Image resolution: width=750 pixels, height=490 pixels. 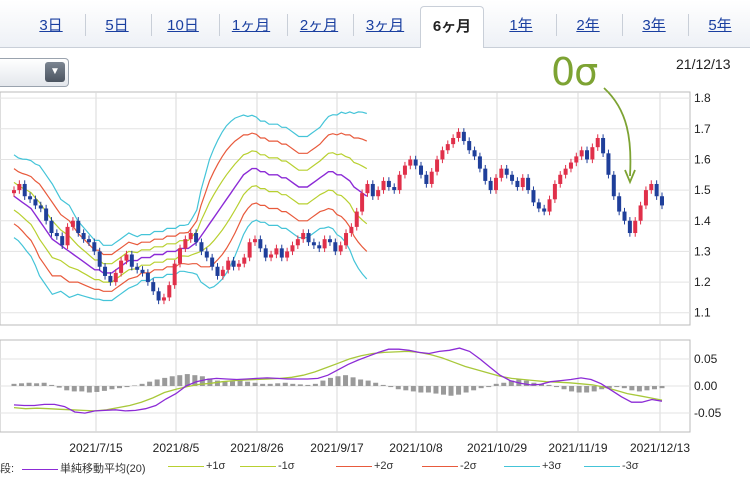 I want to click on legend-plus1s: +1σ, so click(x=196, y=466).